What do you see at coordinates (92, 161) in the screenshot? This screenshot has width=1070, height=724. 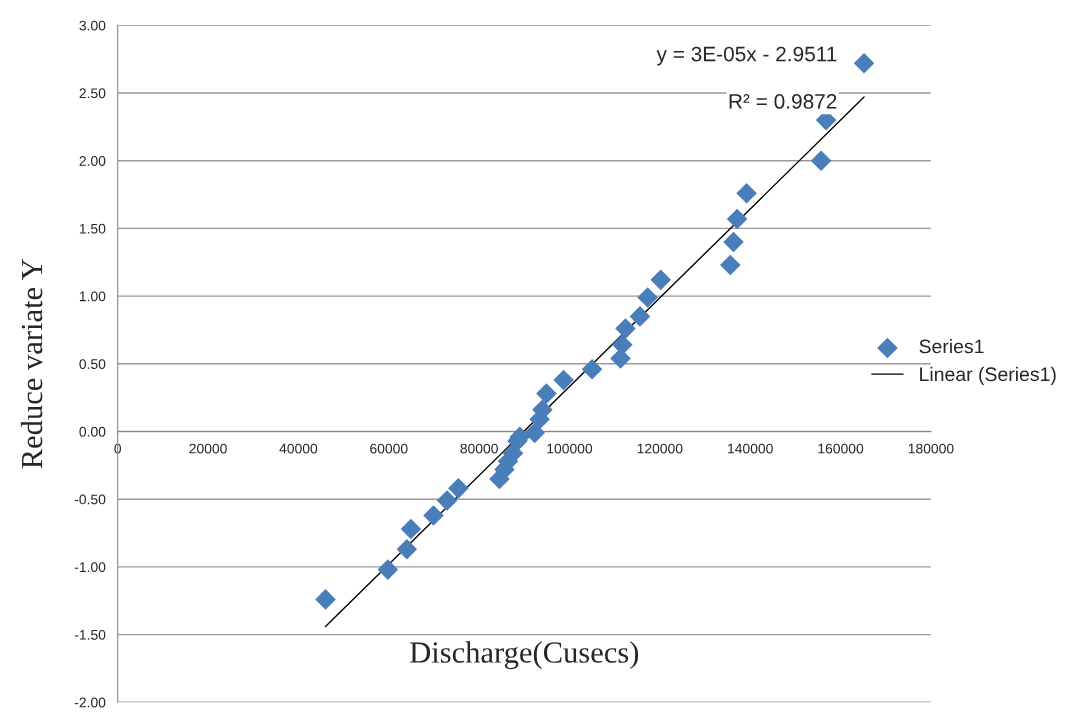 I see `y-tick-label: 2.00` at bounding box center [92, 161].